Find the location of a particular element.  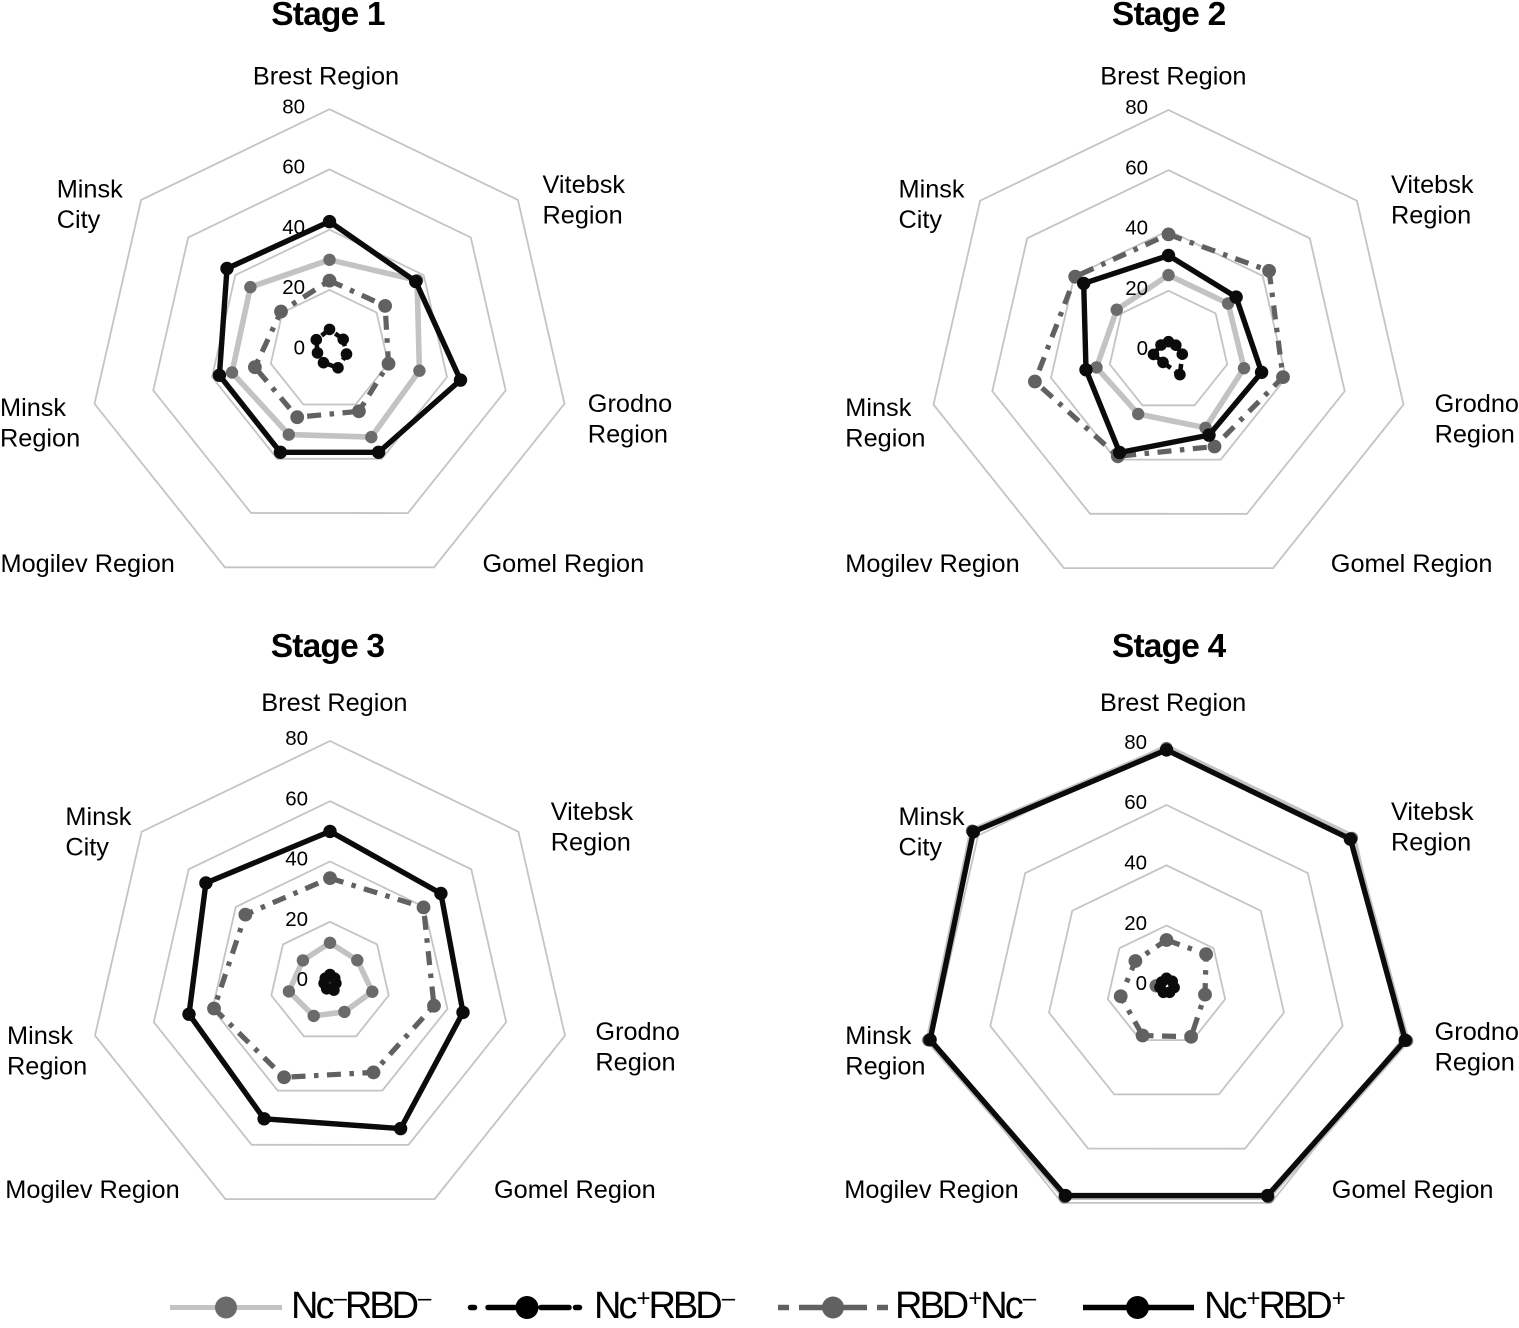

svg-text: Nc+RBD– is located at coordinates (665, 1306).